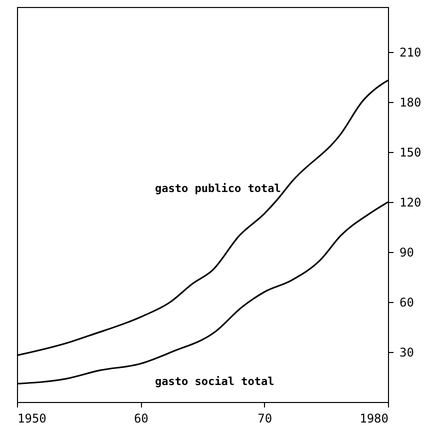 The width and height of the screenshot is (432, 433). I want to click on series-label: gasto publico total, so click(218, 188).